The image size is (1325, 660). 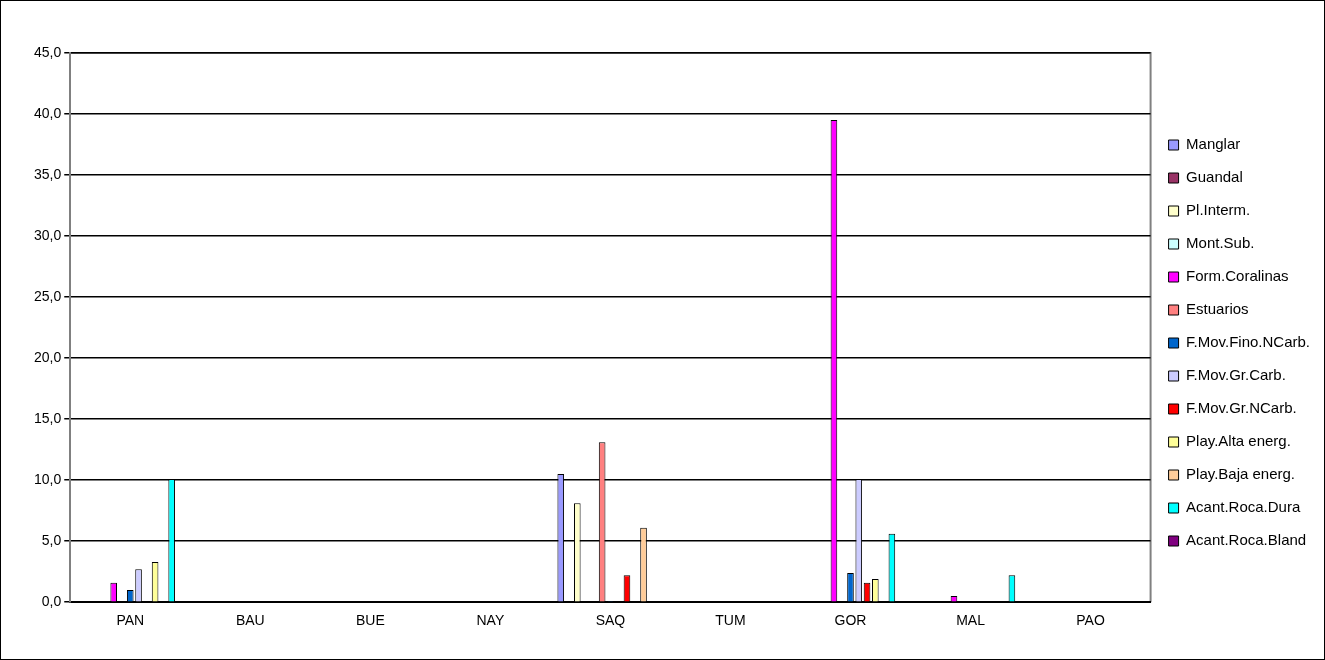 I want to click on y-tick-label: 30,0, so click(x=48, y=234).